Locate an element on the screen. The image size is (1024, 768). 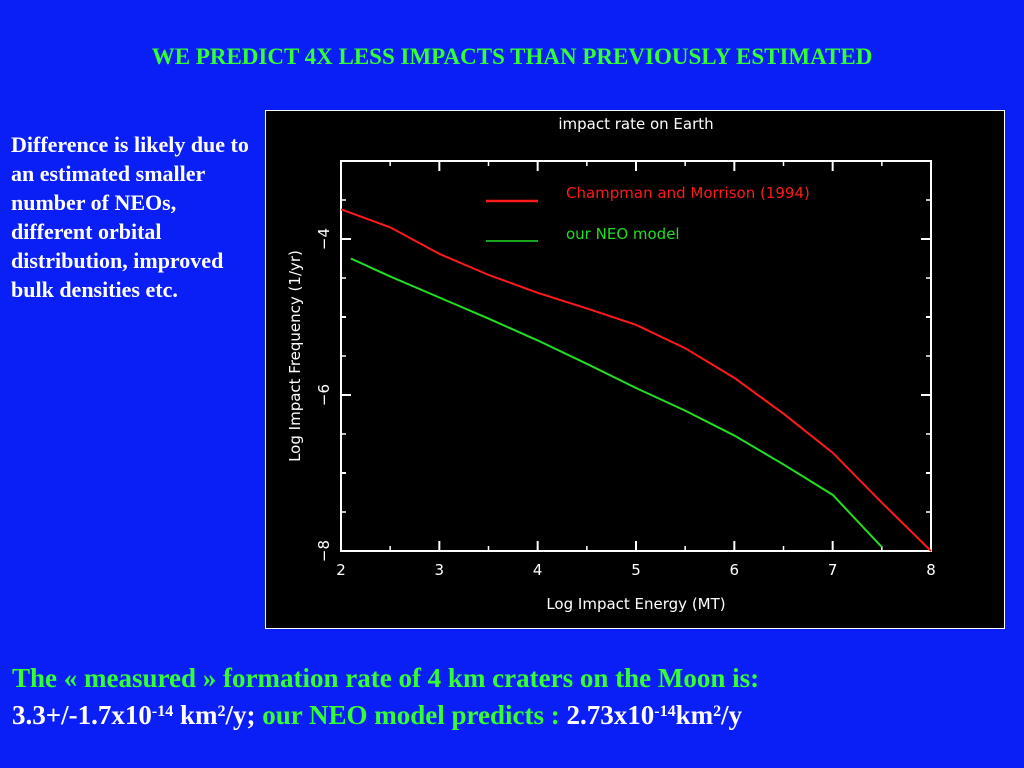
model-unit-exp: 2 is located at coordinates (717, 711).